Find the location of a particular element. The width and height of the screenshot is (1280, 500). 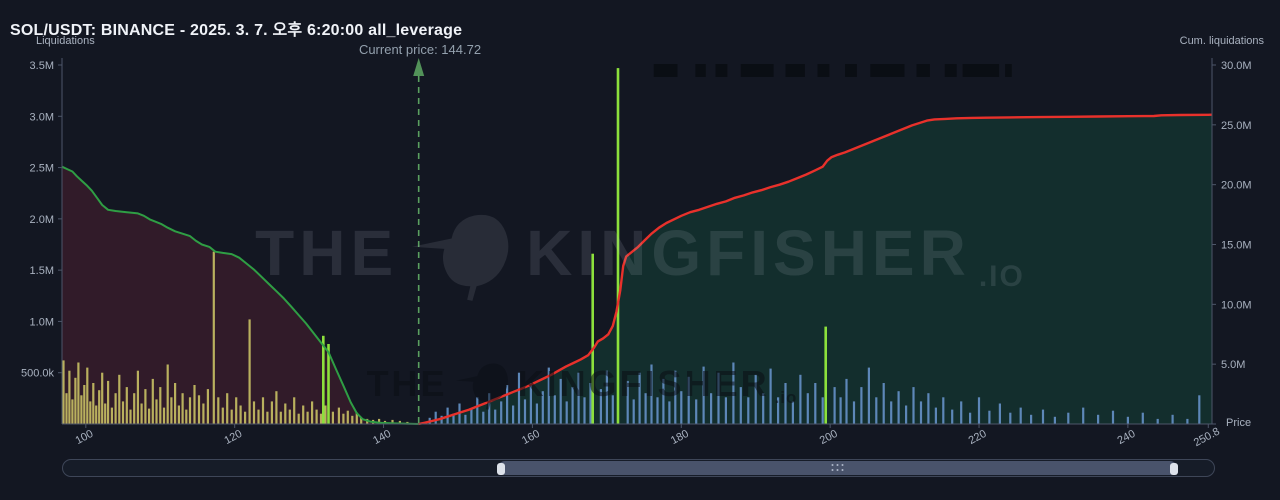

y-right-tick-label: 30.0M is located at coordinates (1236, 66).